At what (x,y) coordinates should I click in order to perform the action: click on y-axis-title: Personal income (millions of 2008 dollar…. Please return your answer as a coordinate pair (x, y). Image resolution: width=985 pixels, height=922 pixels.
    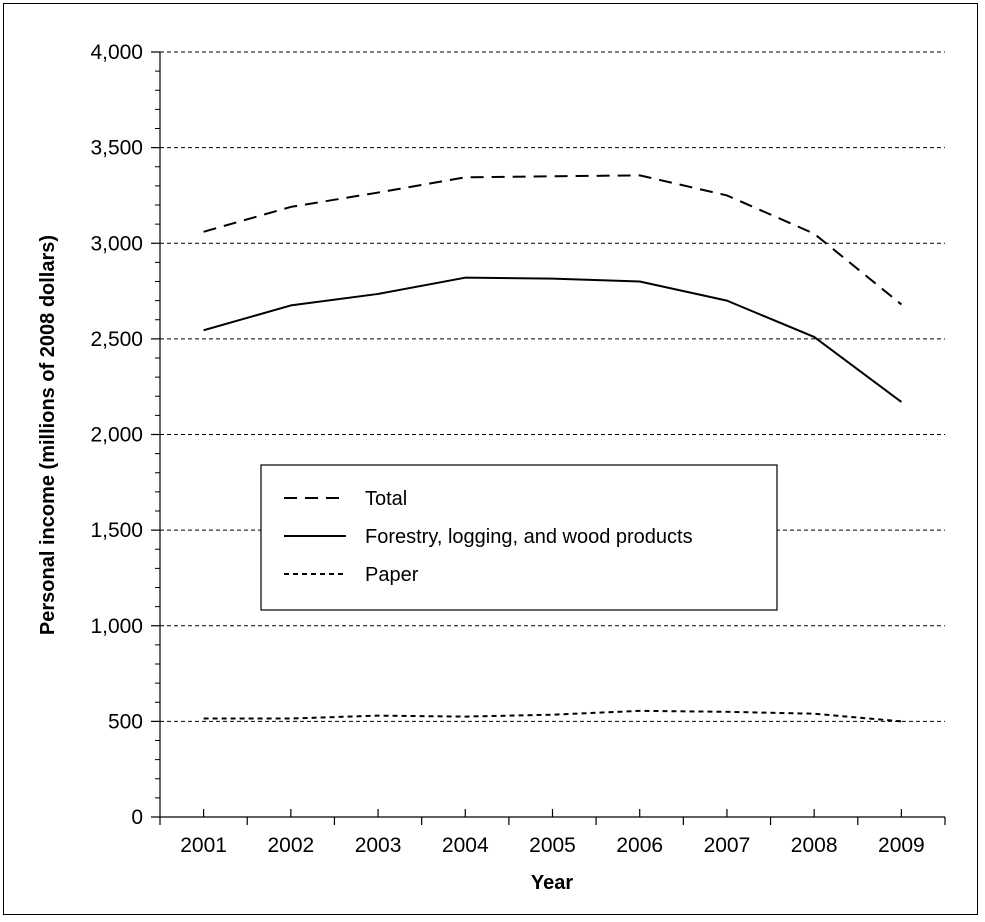
    Looking at the image, I should click on (48, 435).